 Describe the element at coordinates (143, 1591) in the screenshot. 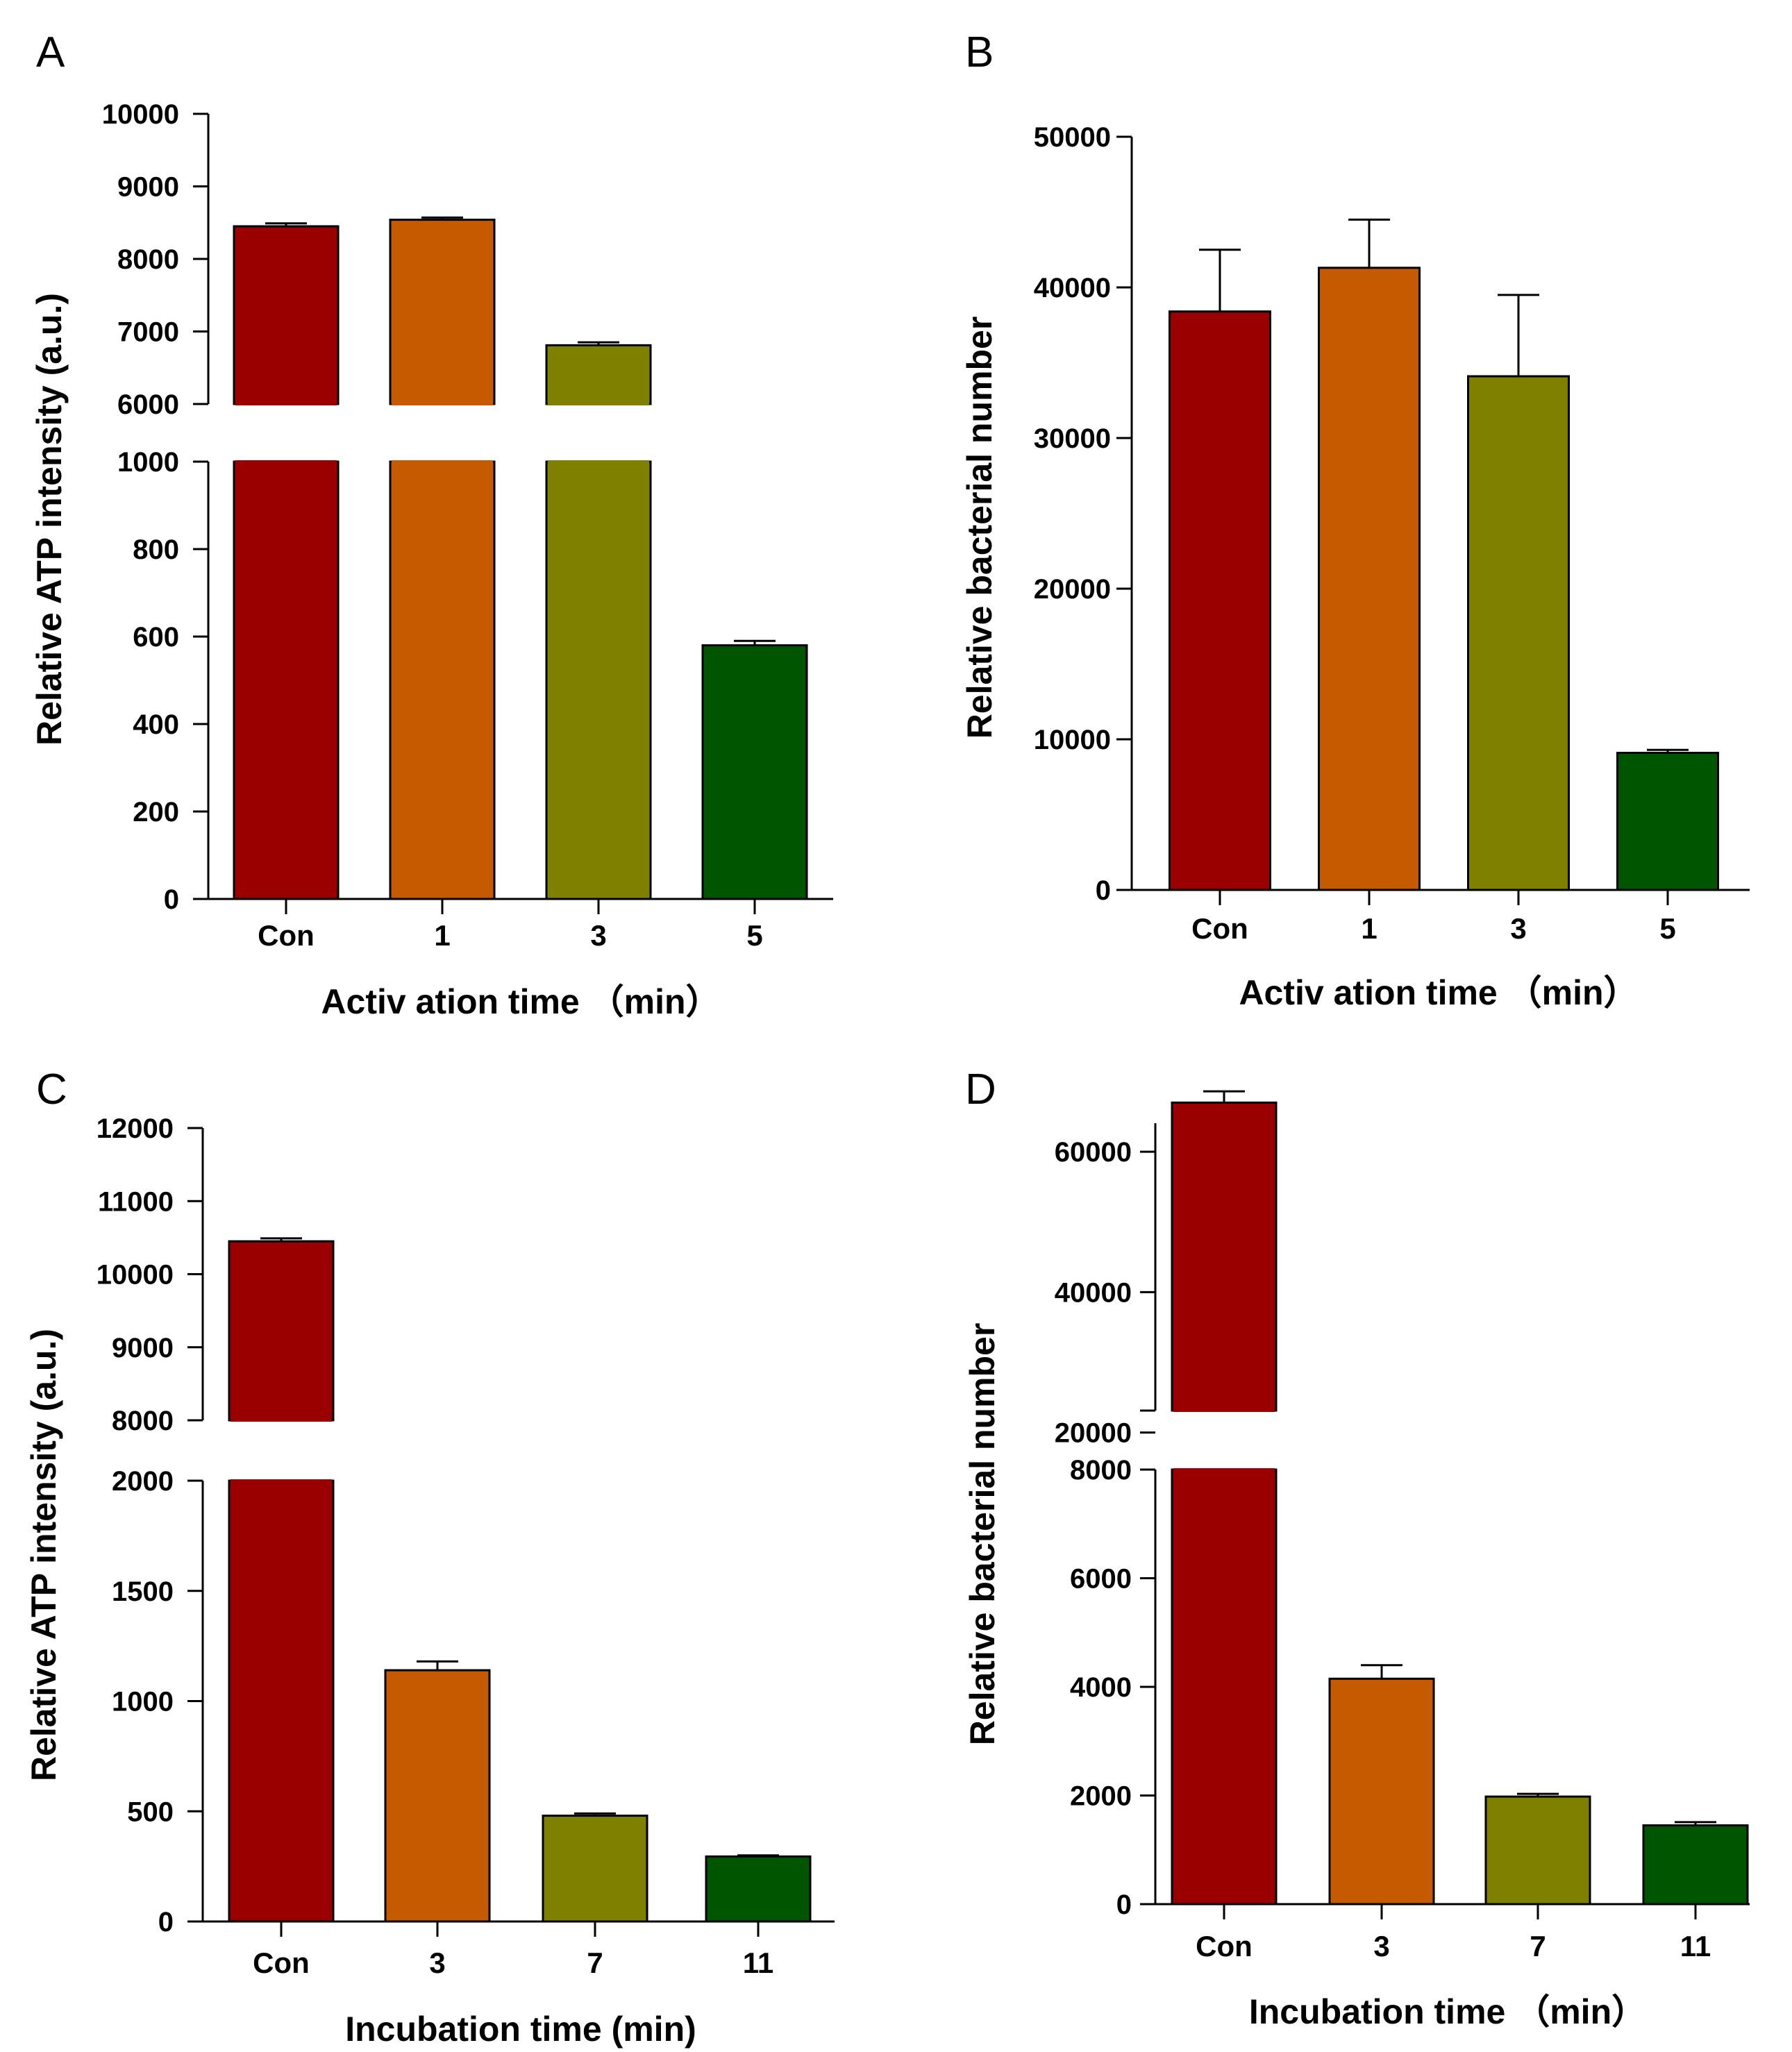

I see `y-tick-label: 1500` at that location.